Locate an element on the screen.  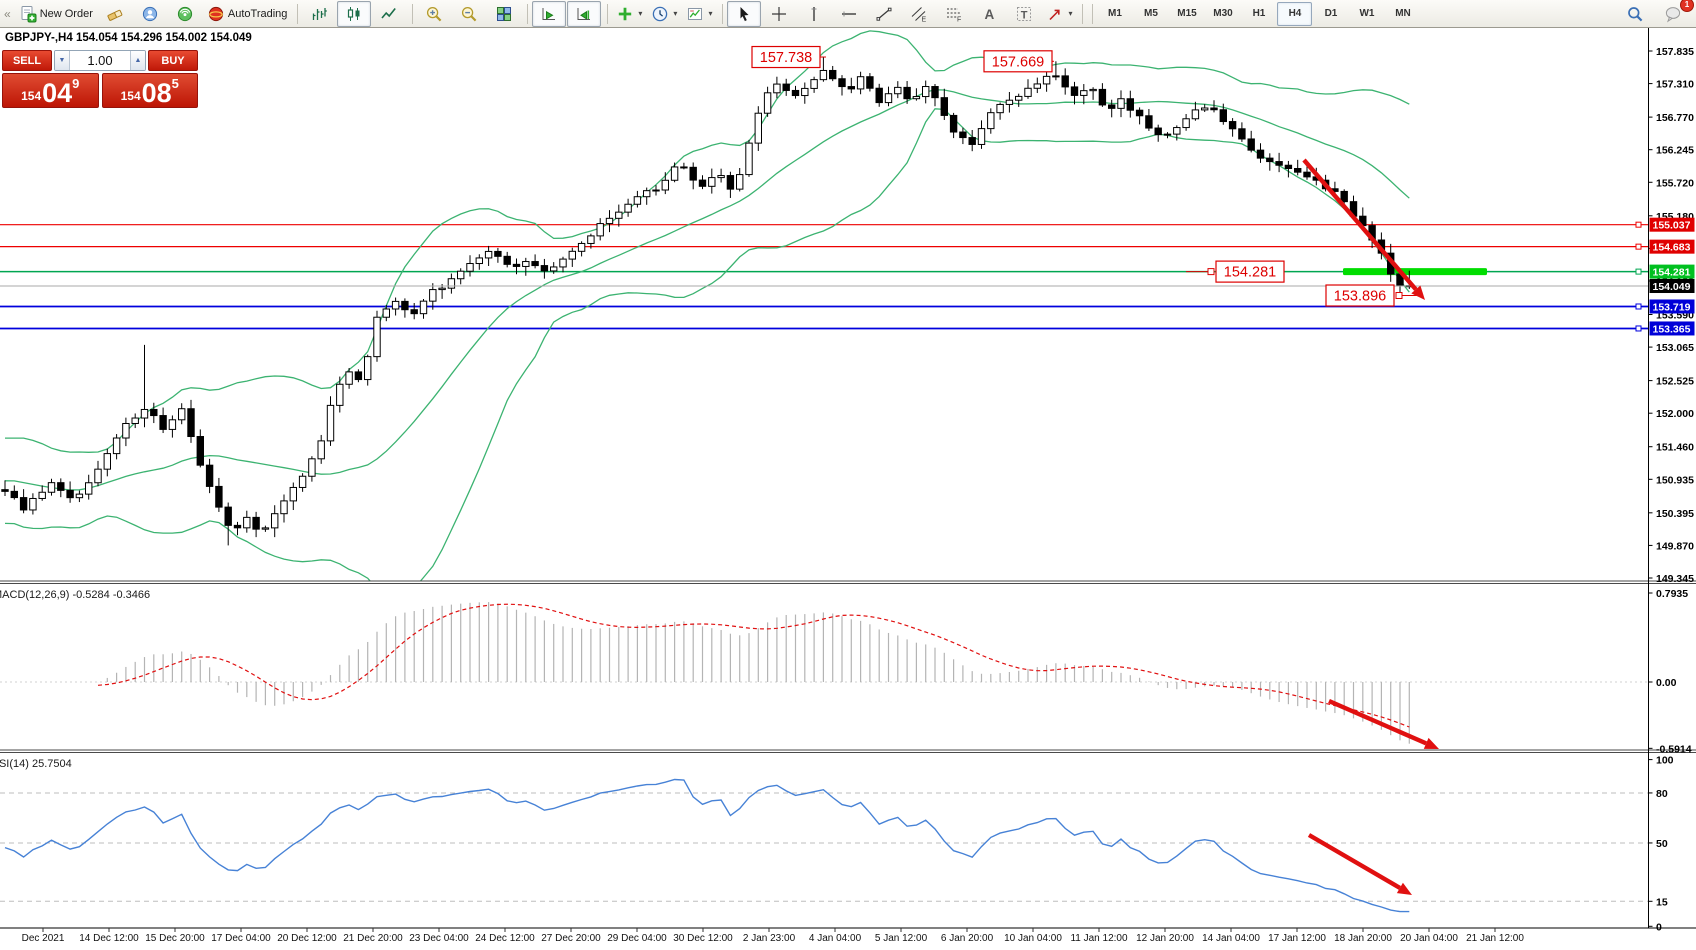
cursor-button is located at coordinates (744, 13).